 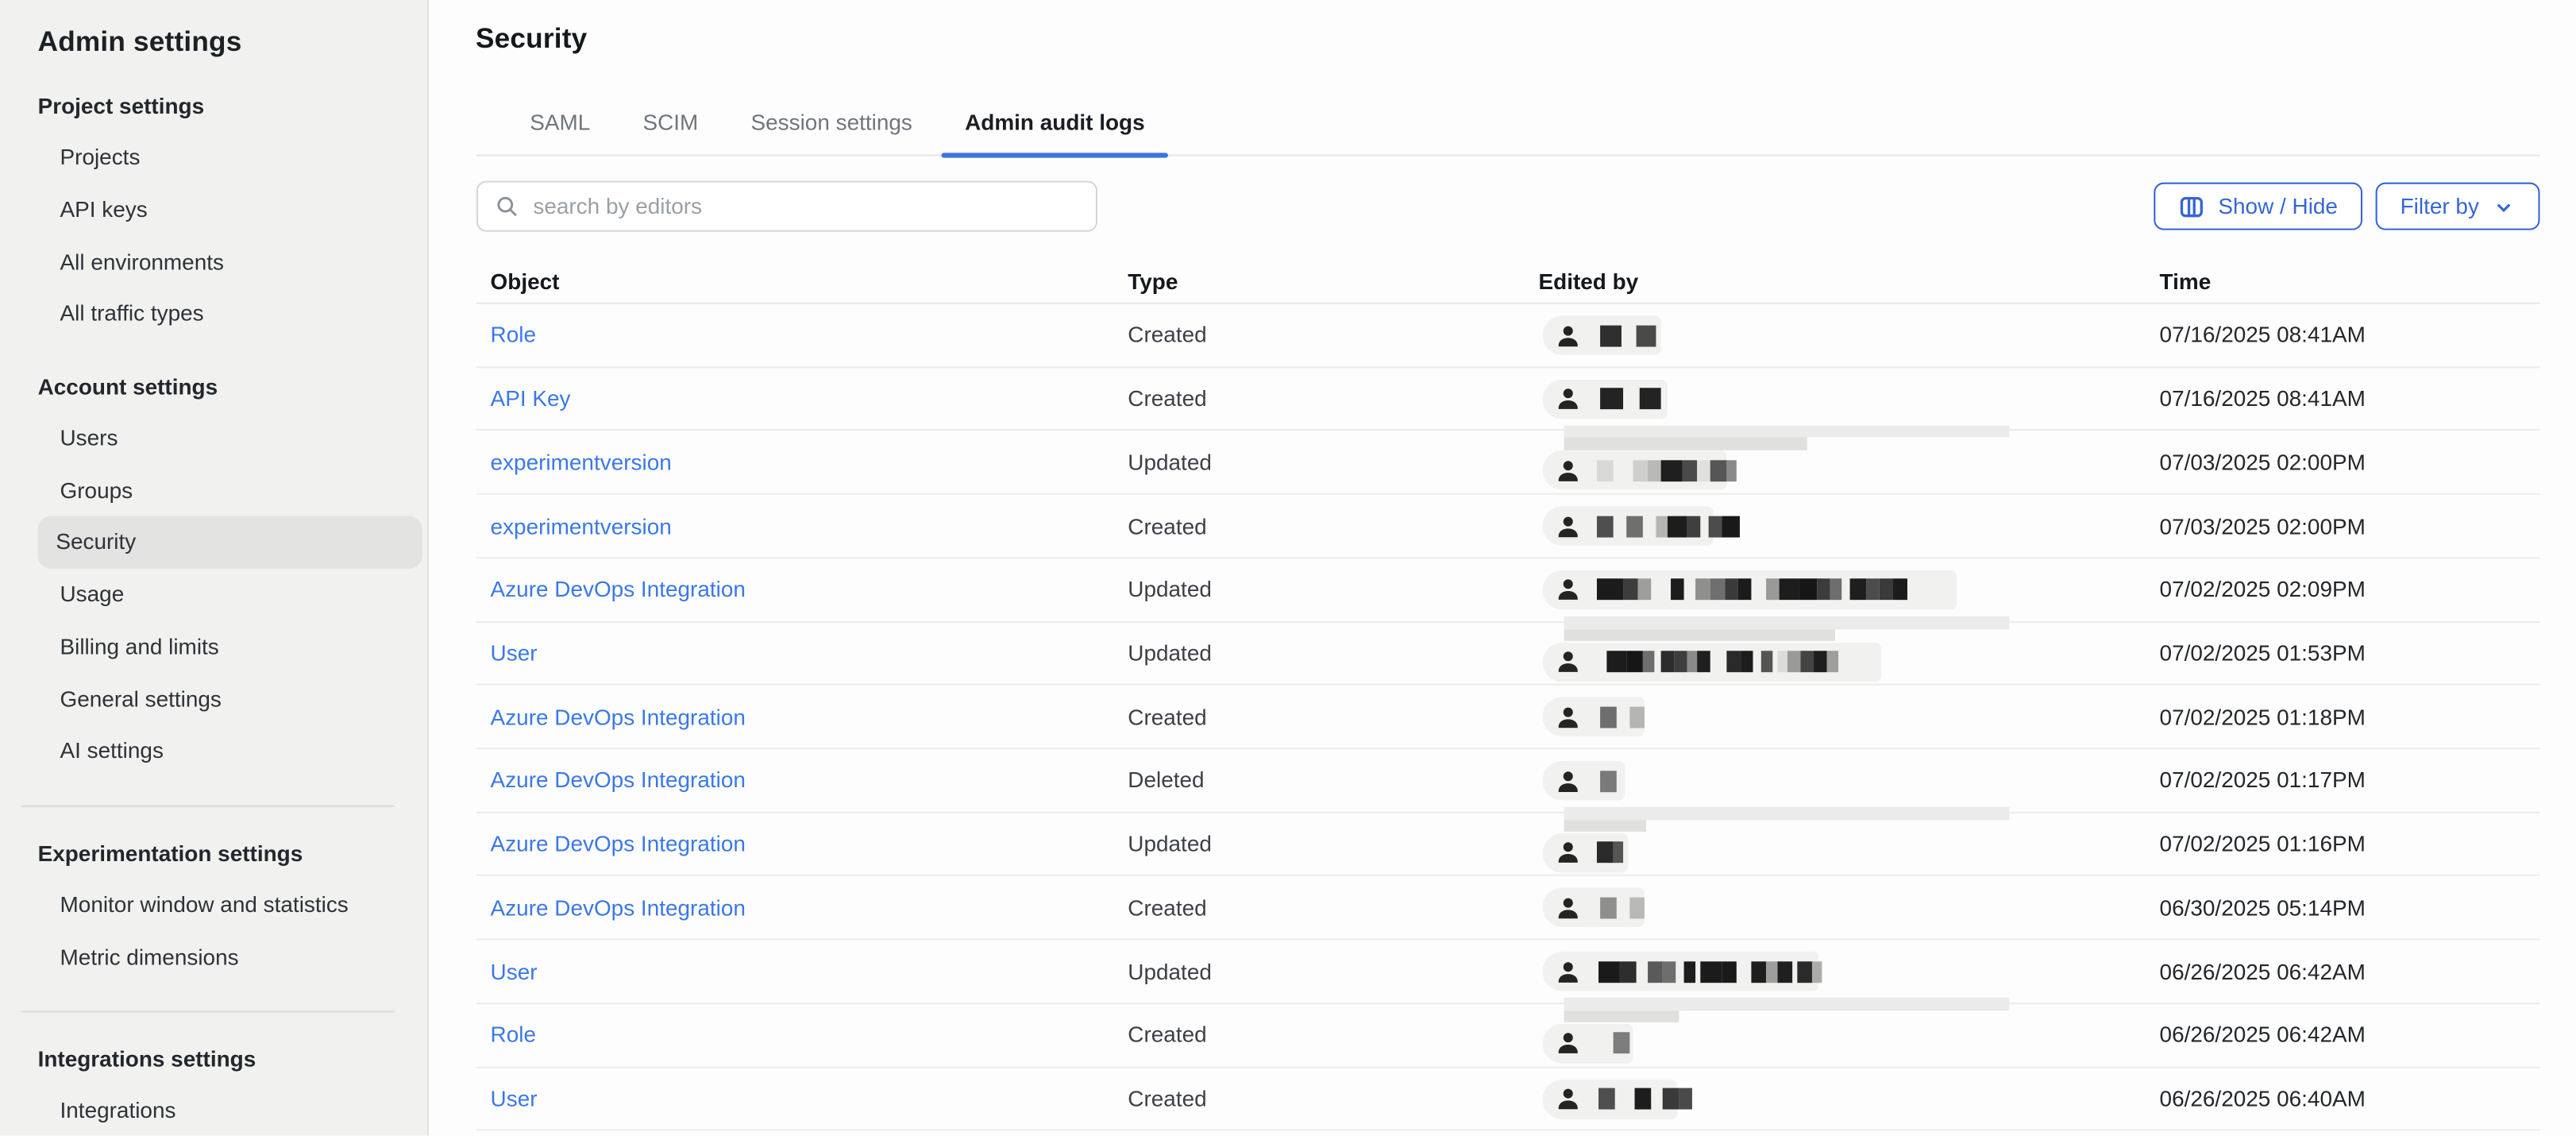 What do you see at coordinates (1587, 1043) in the screenshot?
I see `editor-avatar-pill` at bounding box center [1587, 1043].